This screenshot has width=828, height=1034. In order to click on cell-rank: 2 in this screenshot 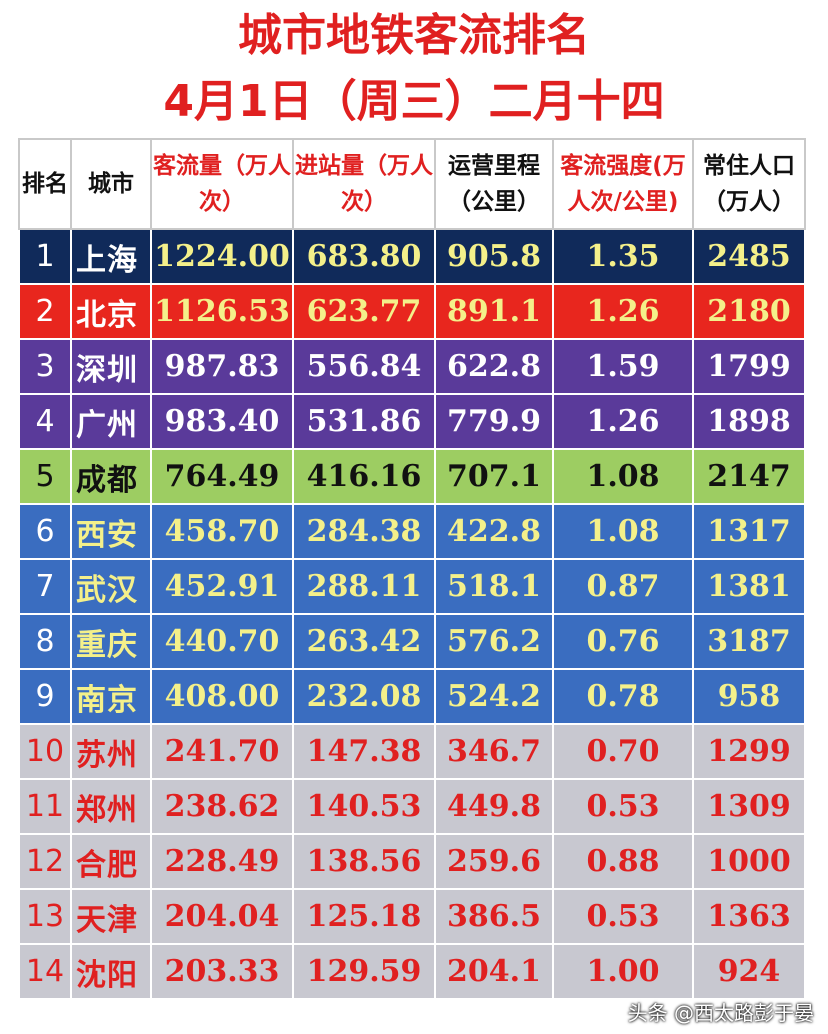, I will do `click(45, 311)`.